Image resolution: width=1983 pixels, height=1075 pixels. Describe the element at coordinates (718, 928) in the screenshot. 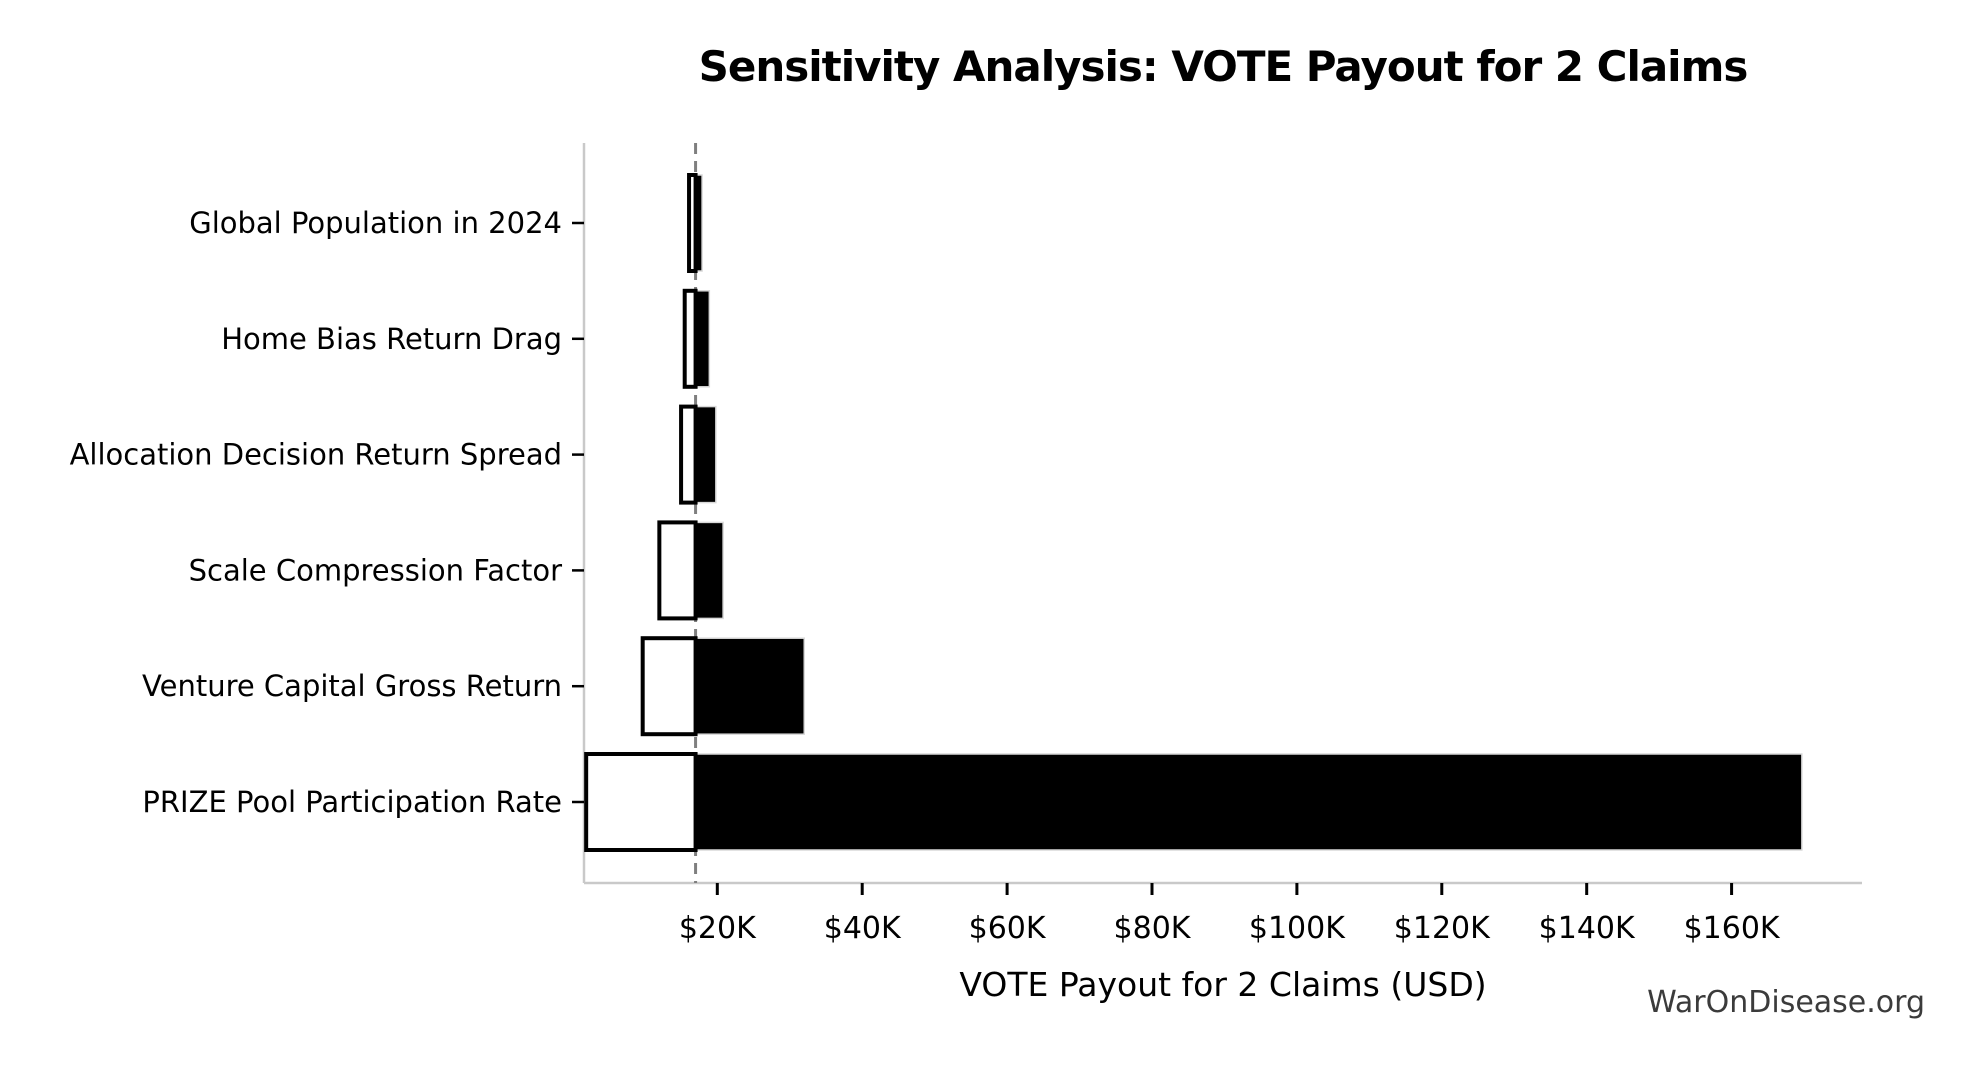

I see `x-tick-label: $20K` at that location.